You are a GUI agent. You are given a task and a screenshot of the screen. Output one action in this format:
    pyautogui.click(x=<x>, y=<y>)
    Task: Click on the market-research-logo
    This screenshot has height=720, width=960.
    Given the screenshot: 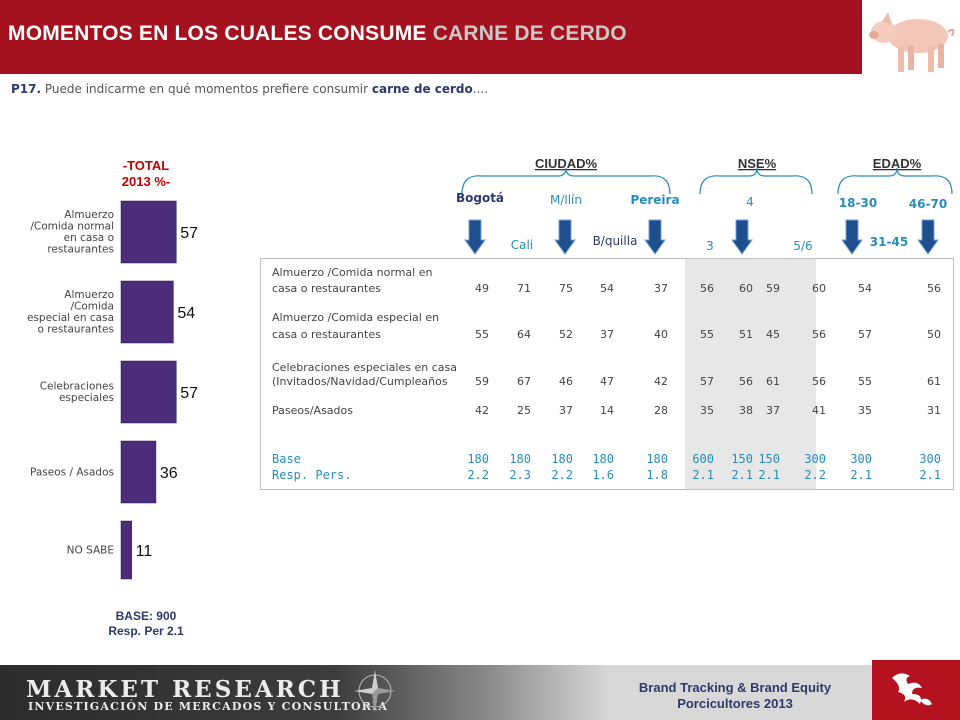 What is the action you would take?
    pyautogui.click(x=305, y=692)
    